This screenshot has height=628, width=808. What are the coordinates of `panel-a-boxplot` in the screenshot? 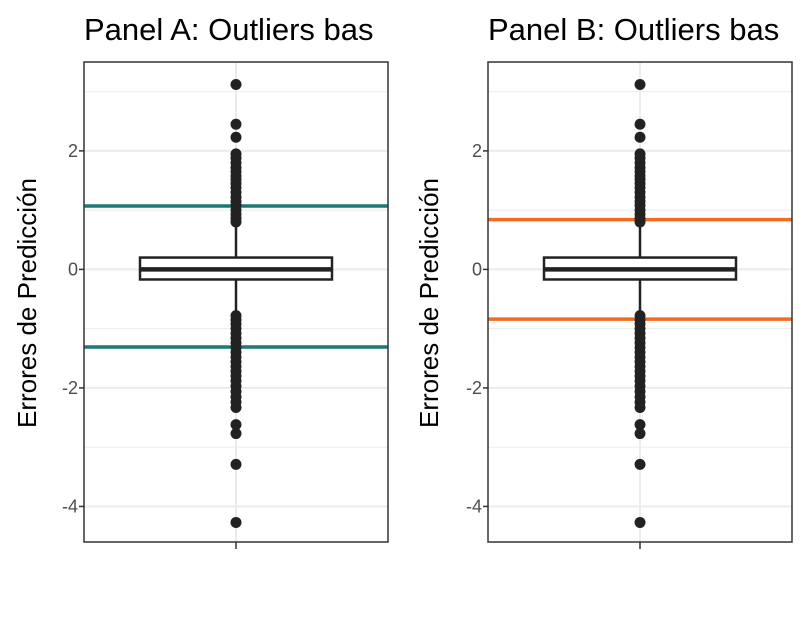 It's located at (236, 269).